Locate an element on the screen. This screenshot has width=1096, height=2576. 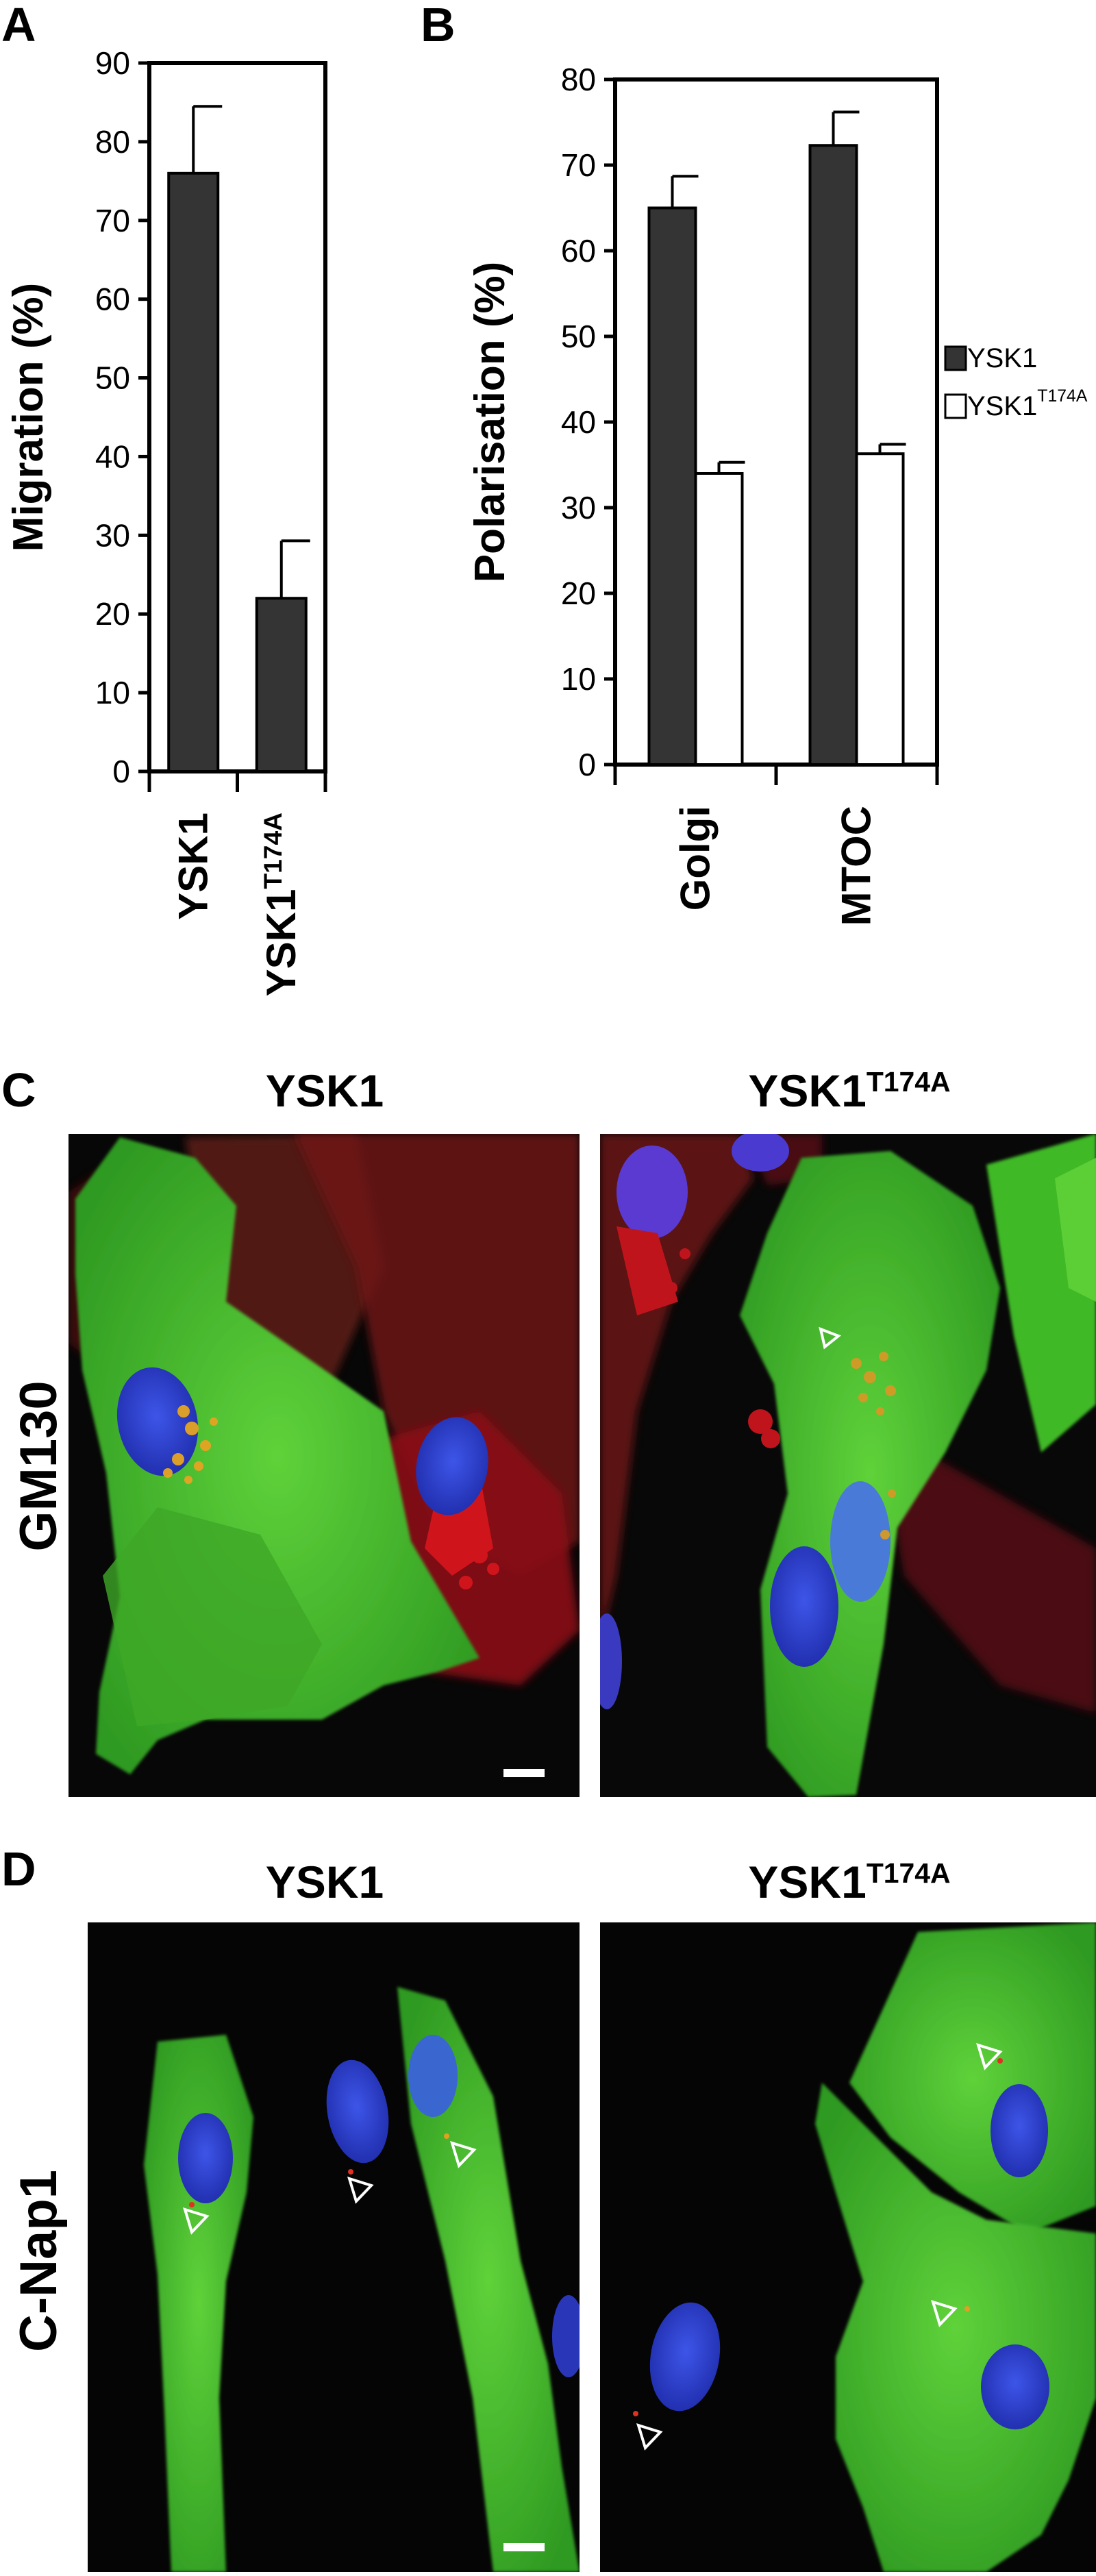
x-category-label: Golgi is located at coordinates (696, 858).